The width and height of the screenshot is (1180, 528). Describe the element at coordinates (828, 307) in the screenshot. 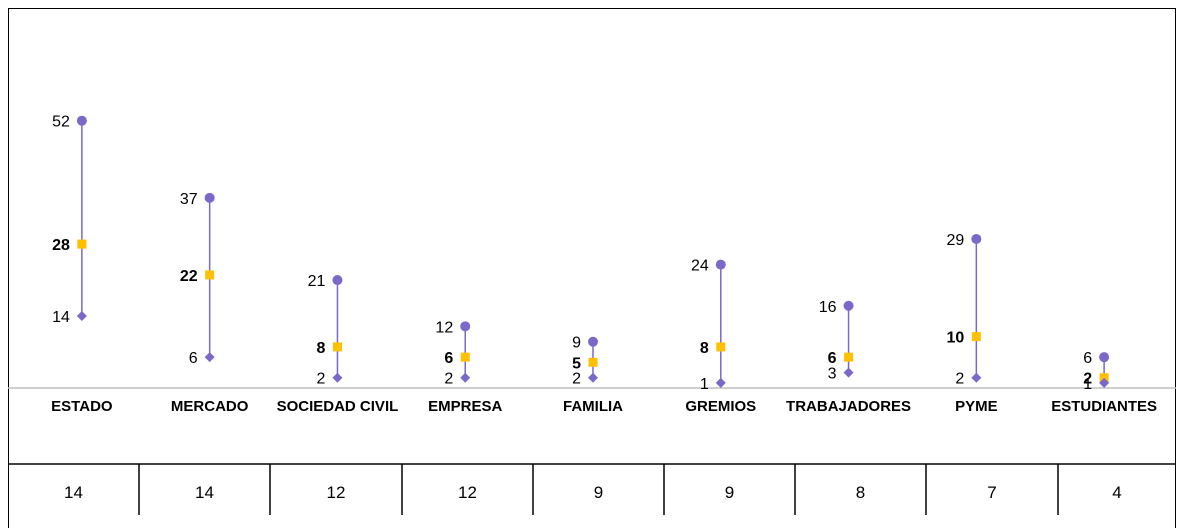

I see `high-data-label: 16` at that location.